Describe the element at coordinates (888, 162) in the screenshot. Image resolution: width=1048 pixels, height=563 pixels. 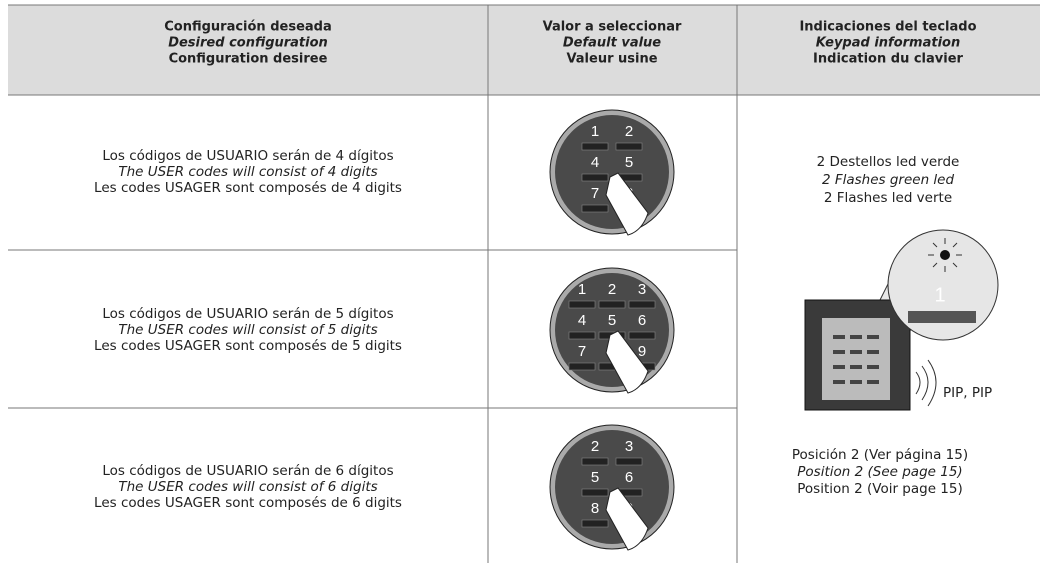
I see `indication-text: 2 Destellos led verde` at that location.